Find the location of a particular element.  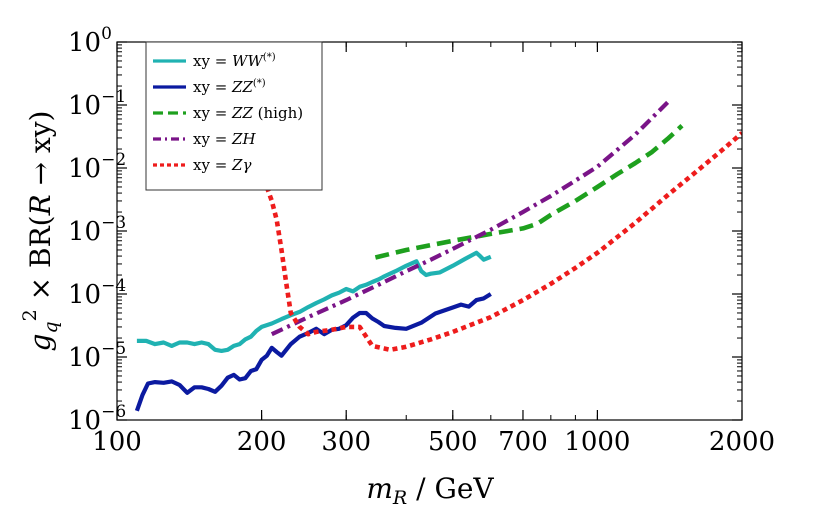

y-tick-label: 10⁻⁴ is located at coordinates (97, 293).